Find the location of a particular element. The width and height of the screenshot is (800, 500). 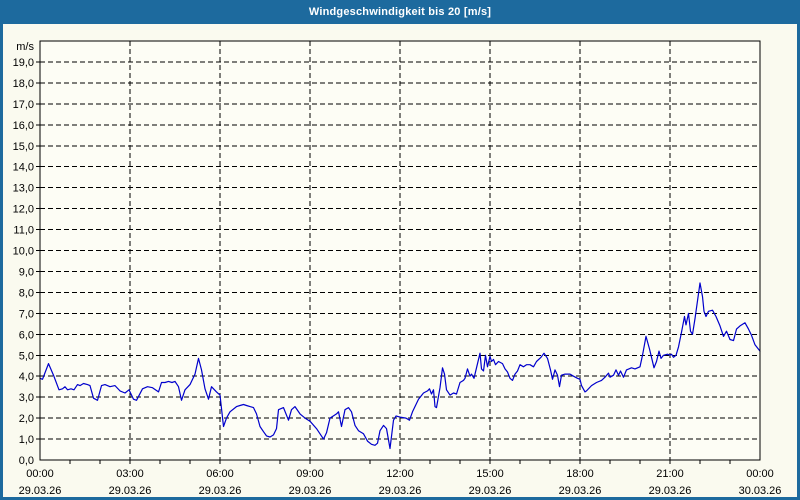

y-axis-label: 7,0 is located at coordinates (26, 314).